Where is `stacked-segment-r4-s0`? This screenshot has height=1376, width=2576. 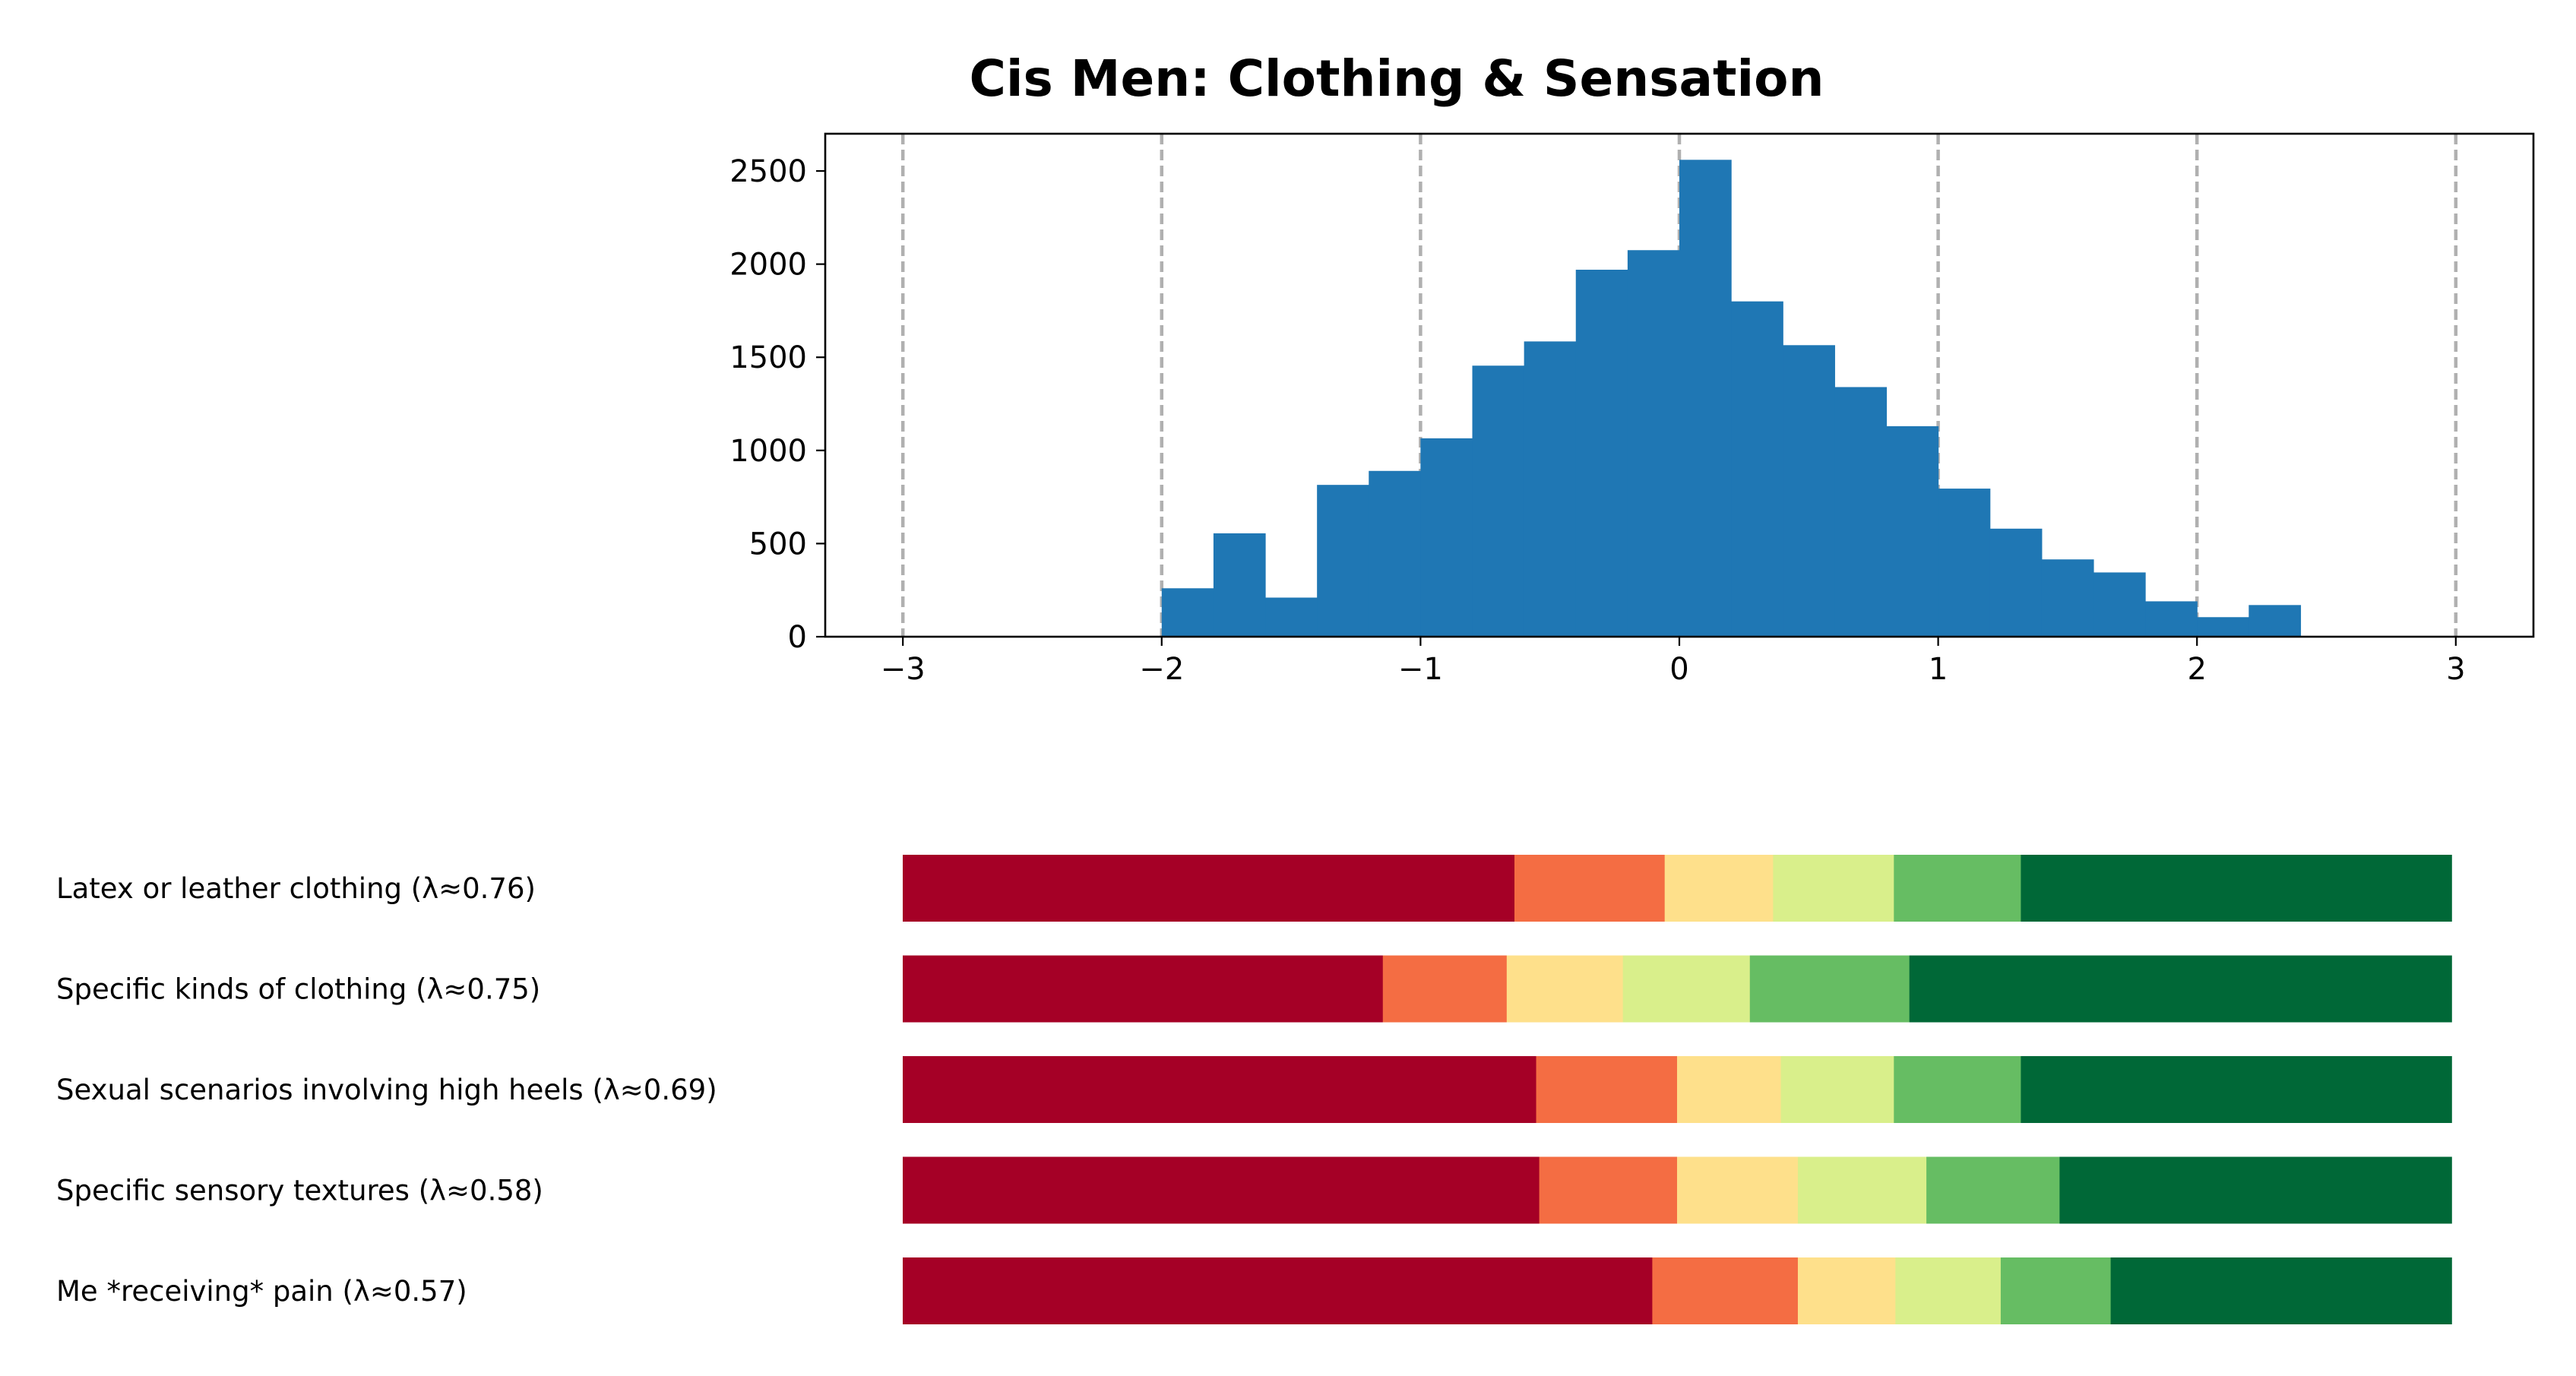 stacked-segment-r4-s0 is located at coordinates (1278, 1290).